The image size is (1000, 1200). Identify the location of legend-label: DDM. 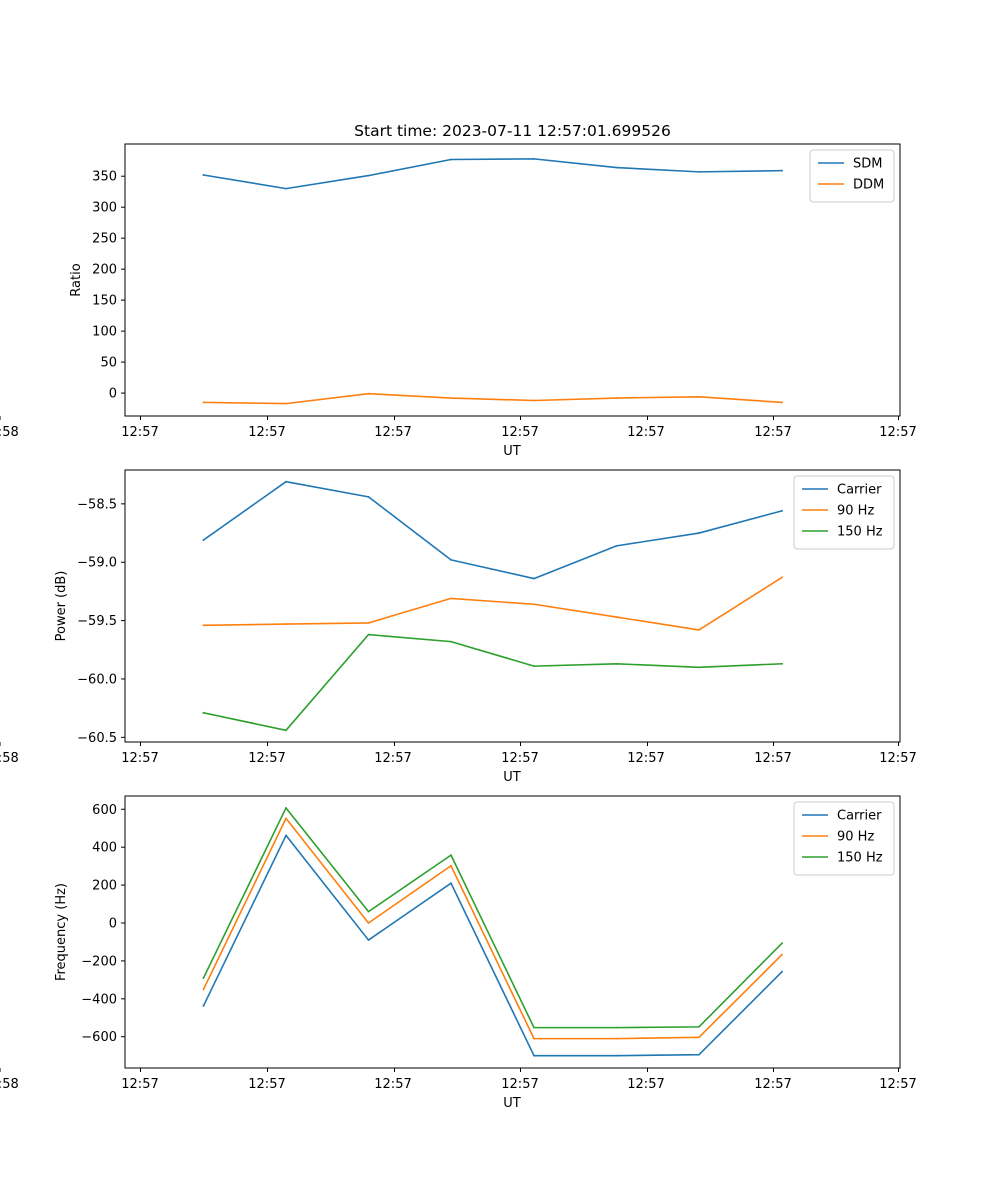
(868, 185).